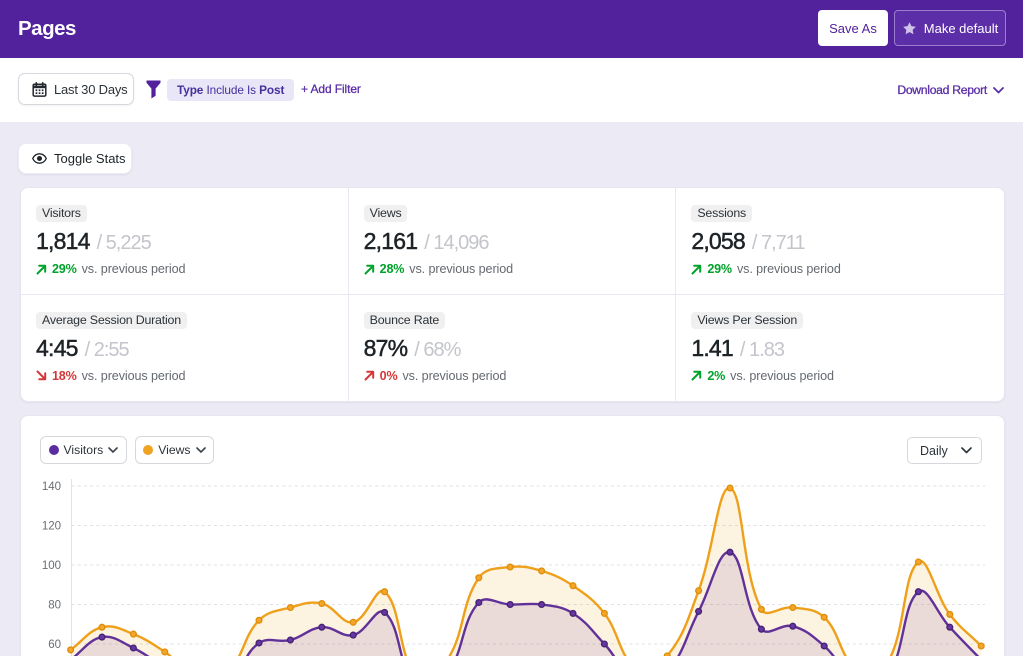  What do you see at coordinates (54, 606) in the screenshot?
I see `svg-text: 80` at bounding box center [54, 606].